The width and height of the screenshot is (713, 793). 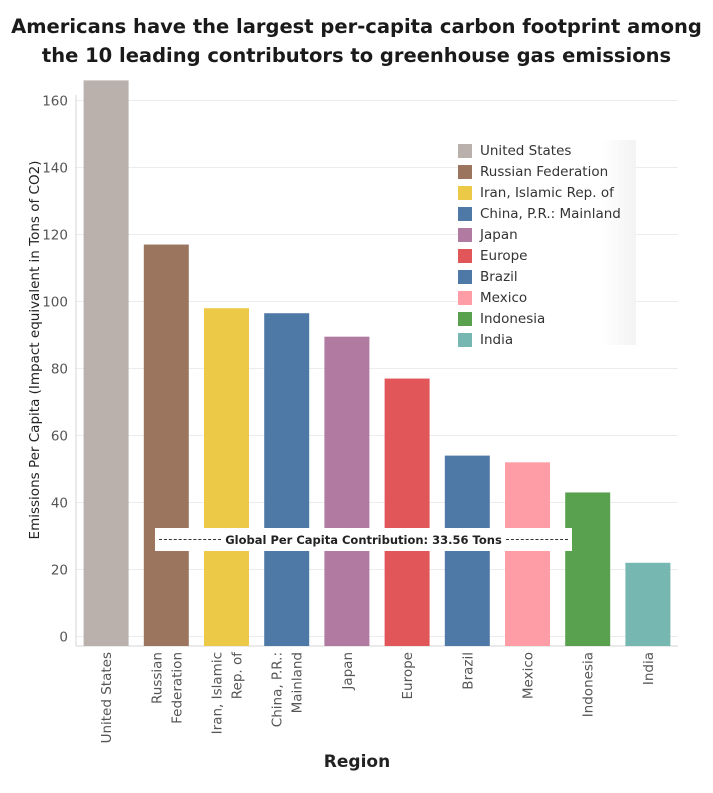 I want to click on x-tick-label: Indonesia, so click(x=589, y=684).